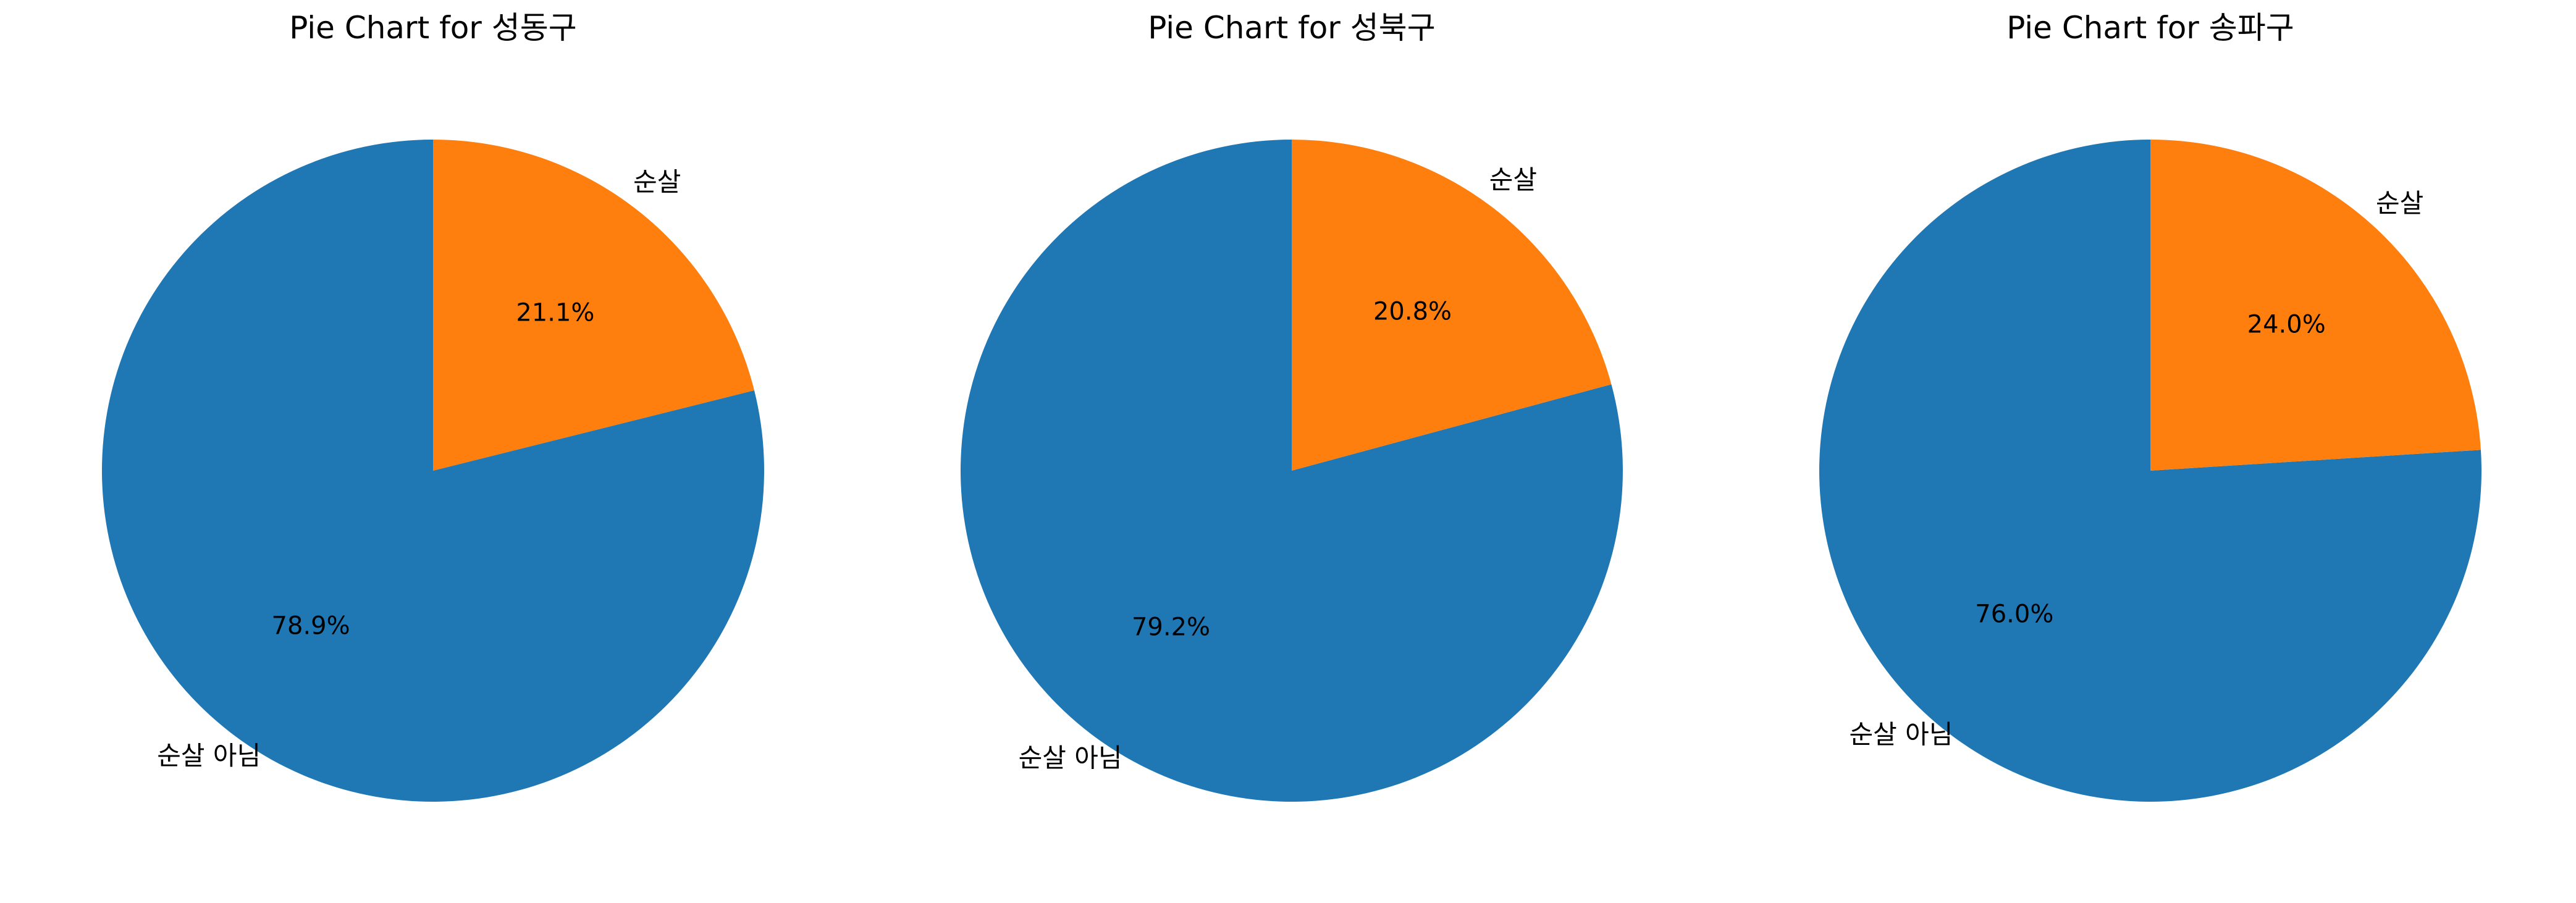 The image size is (2576, 903). I want to click on slice-percent-boneless: 20.8%, so click(1412, 312).